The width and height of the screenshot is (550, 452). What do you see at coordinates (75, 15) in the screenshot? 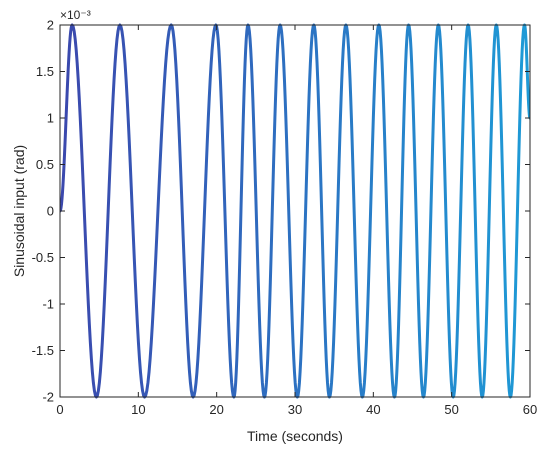
I see `y-exponent-label: ×10⁻³` at bounding box center [75, 15].